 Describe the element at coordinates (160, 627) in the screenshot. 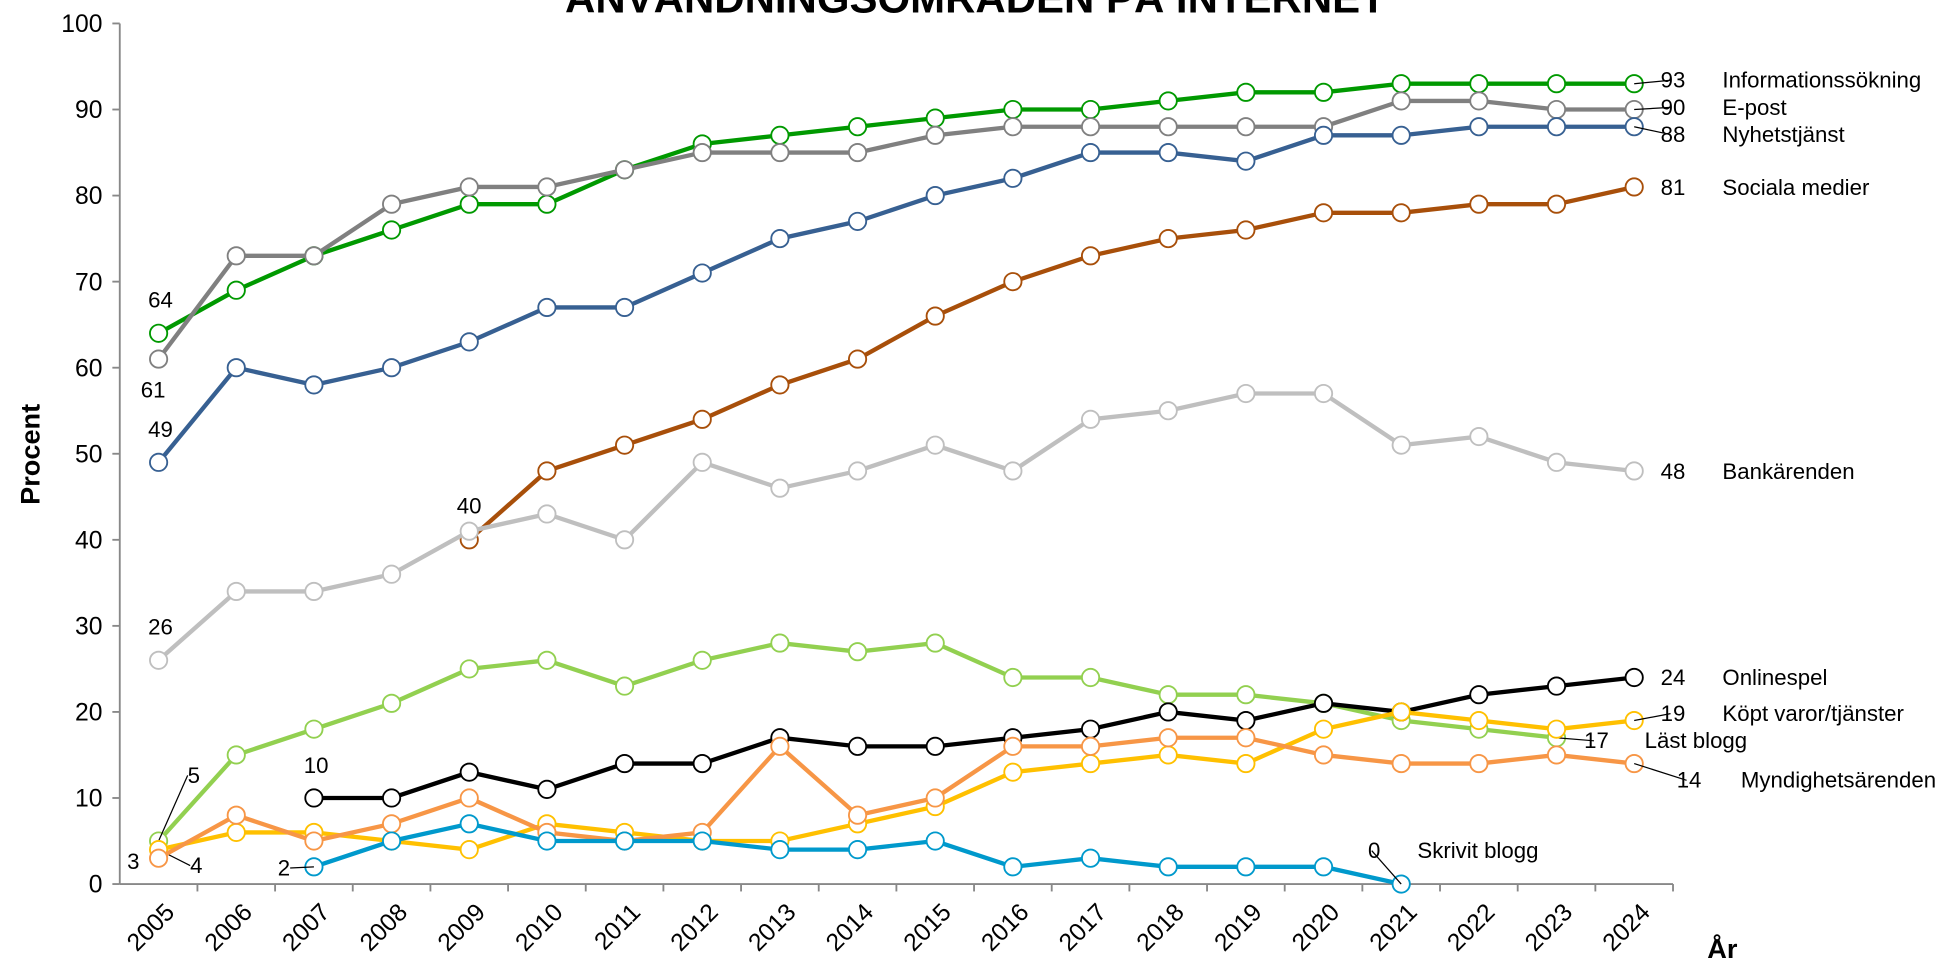

I see `data-label: 26` at that location.